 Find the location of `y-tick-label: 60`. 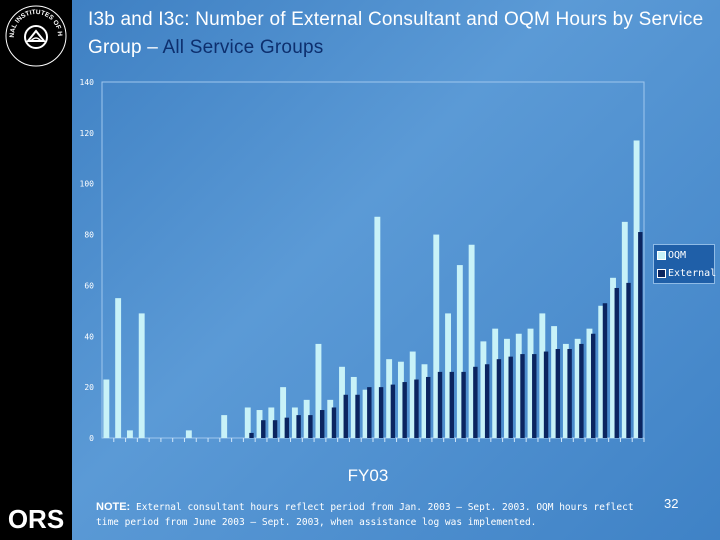

y-tick-label: 60 is located at coordinates (89, 285).